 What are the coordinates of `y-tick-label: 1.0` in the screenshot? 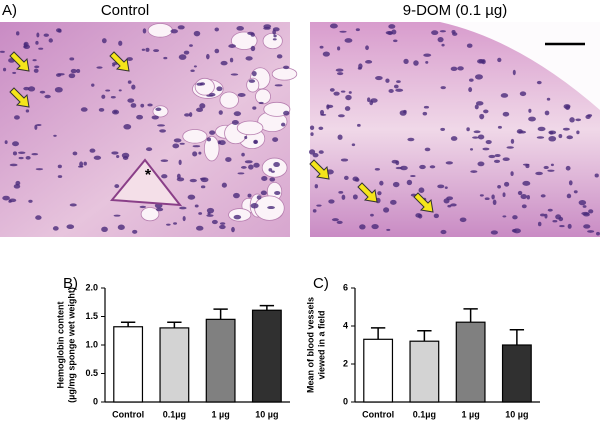 It's located at (91, 344).